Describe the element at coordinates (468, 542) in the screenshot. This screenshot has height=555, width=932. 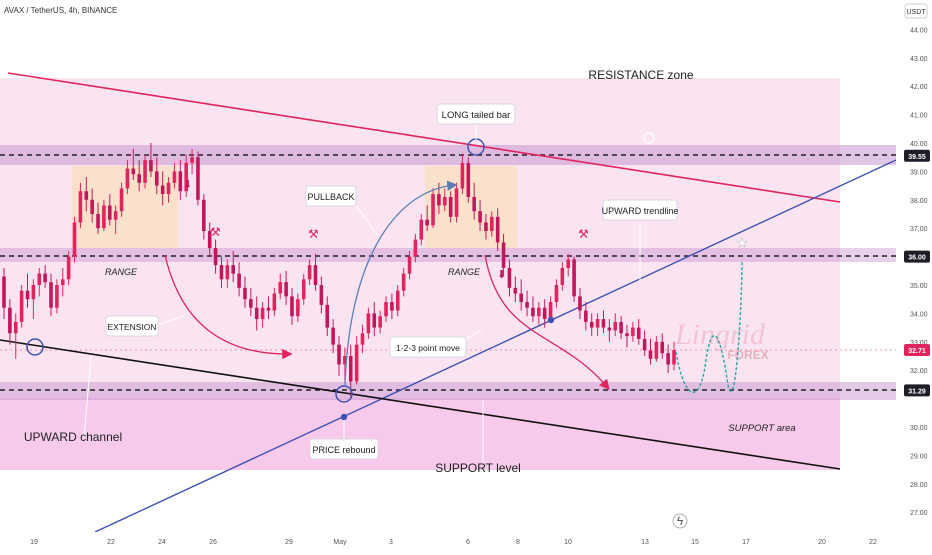
I see `time-tick-label: 6` at that location.